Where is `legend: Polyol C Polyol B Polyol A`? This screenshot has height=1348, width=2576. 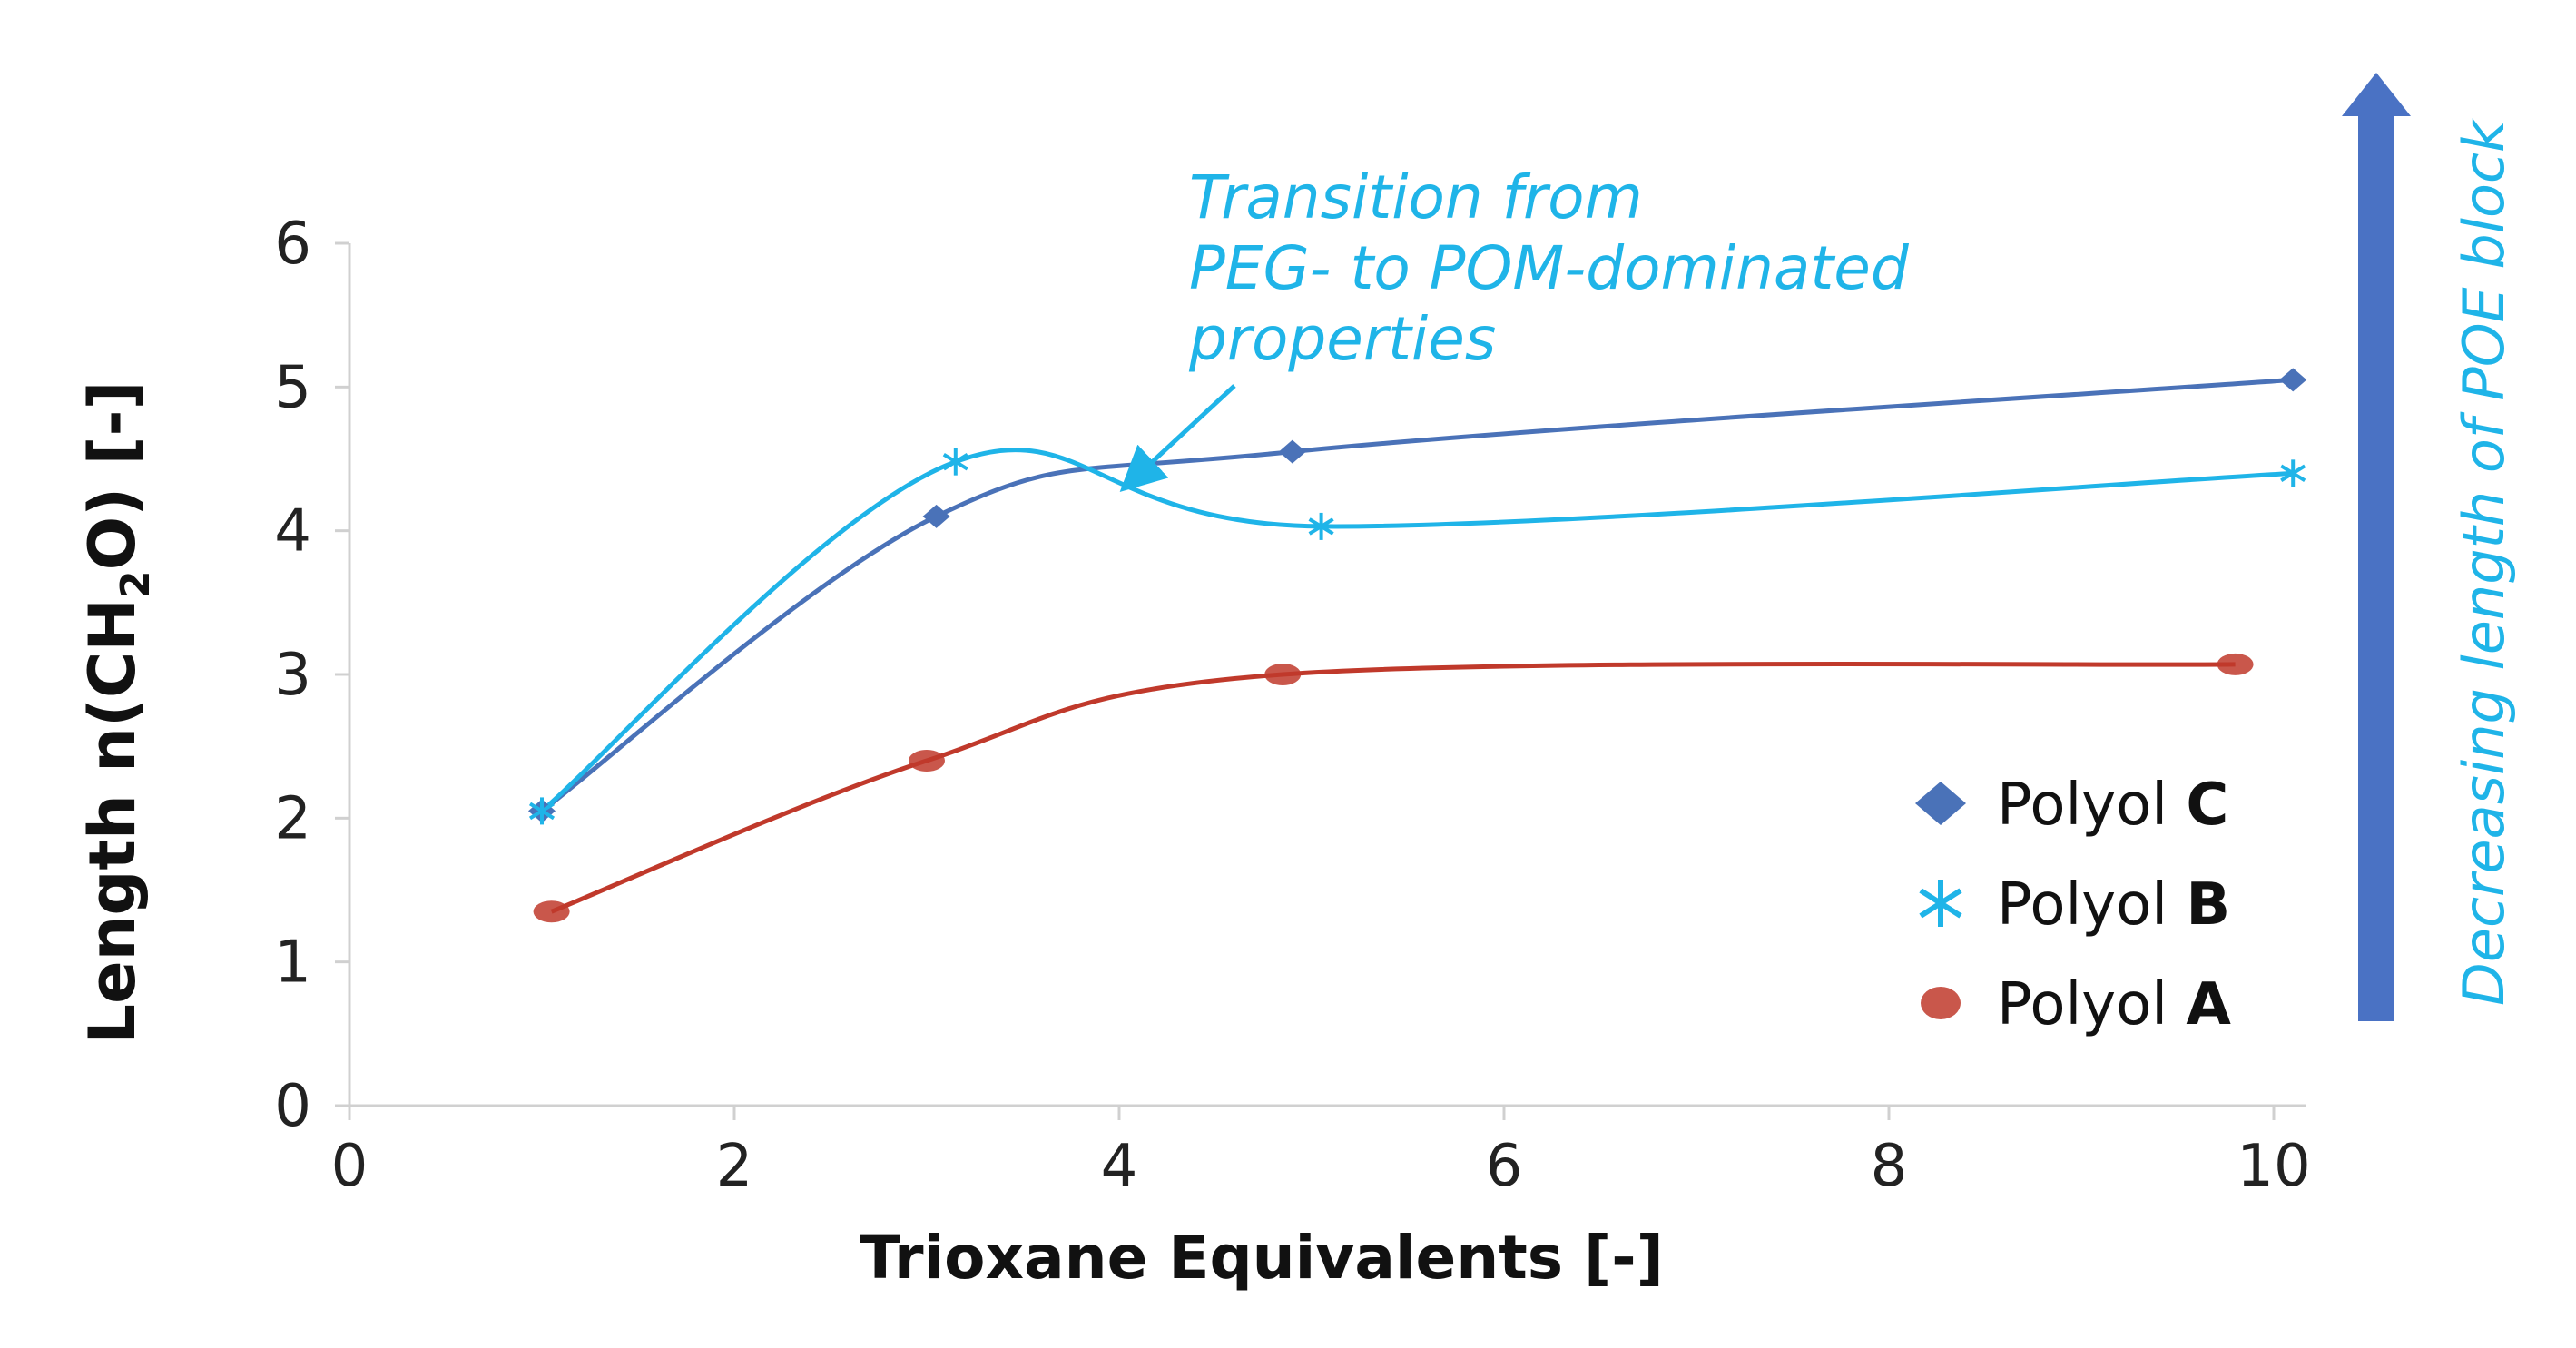
legend: Polyol C Polyol B Polyol A is located at coordinates (2073, 905).